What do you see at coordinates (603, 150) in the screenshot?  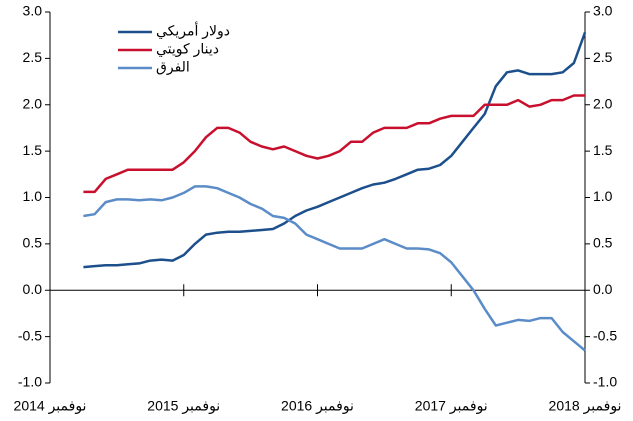 I see `y2-tick-label: 1.5` at bounding box center [603, 150].